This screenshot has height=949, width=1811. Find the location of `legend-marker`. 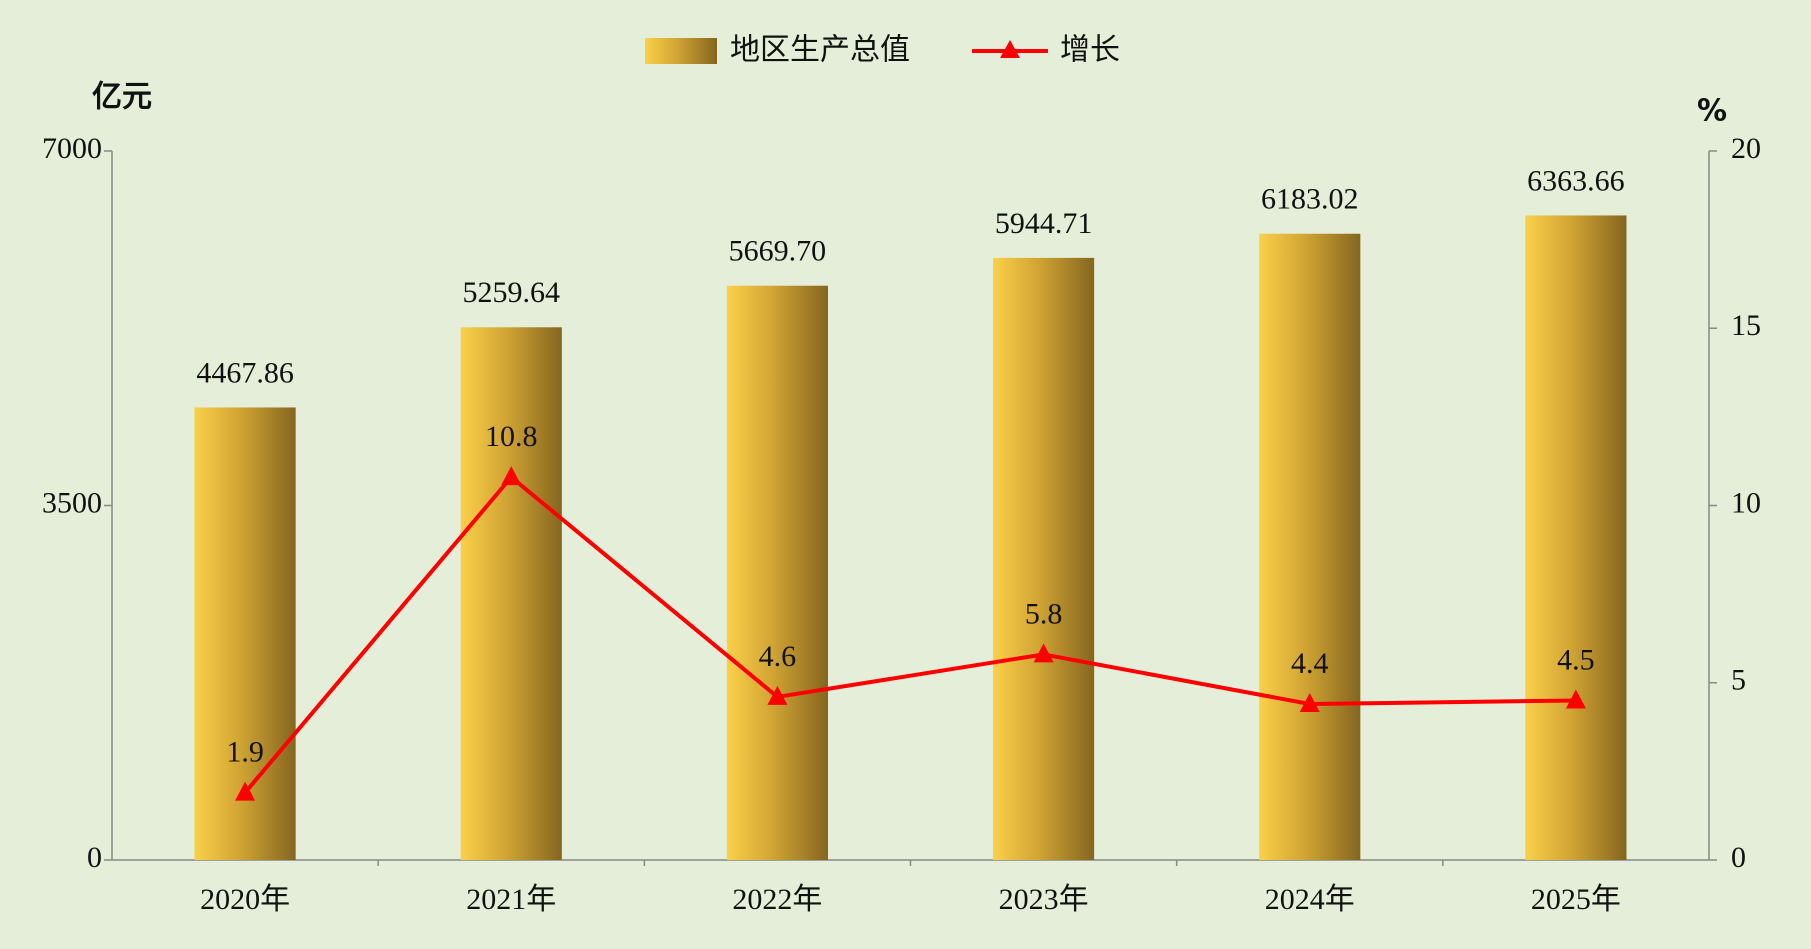

legend-marker is located at coordinates (1010, 49).